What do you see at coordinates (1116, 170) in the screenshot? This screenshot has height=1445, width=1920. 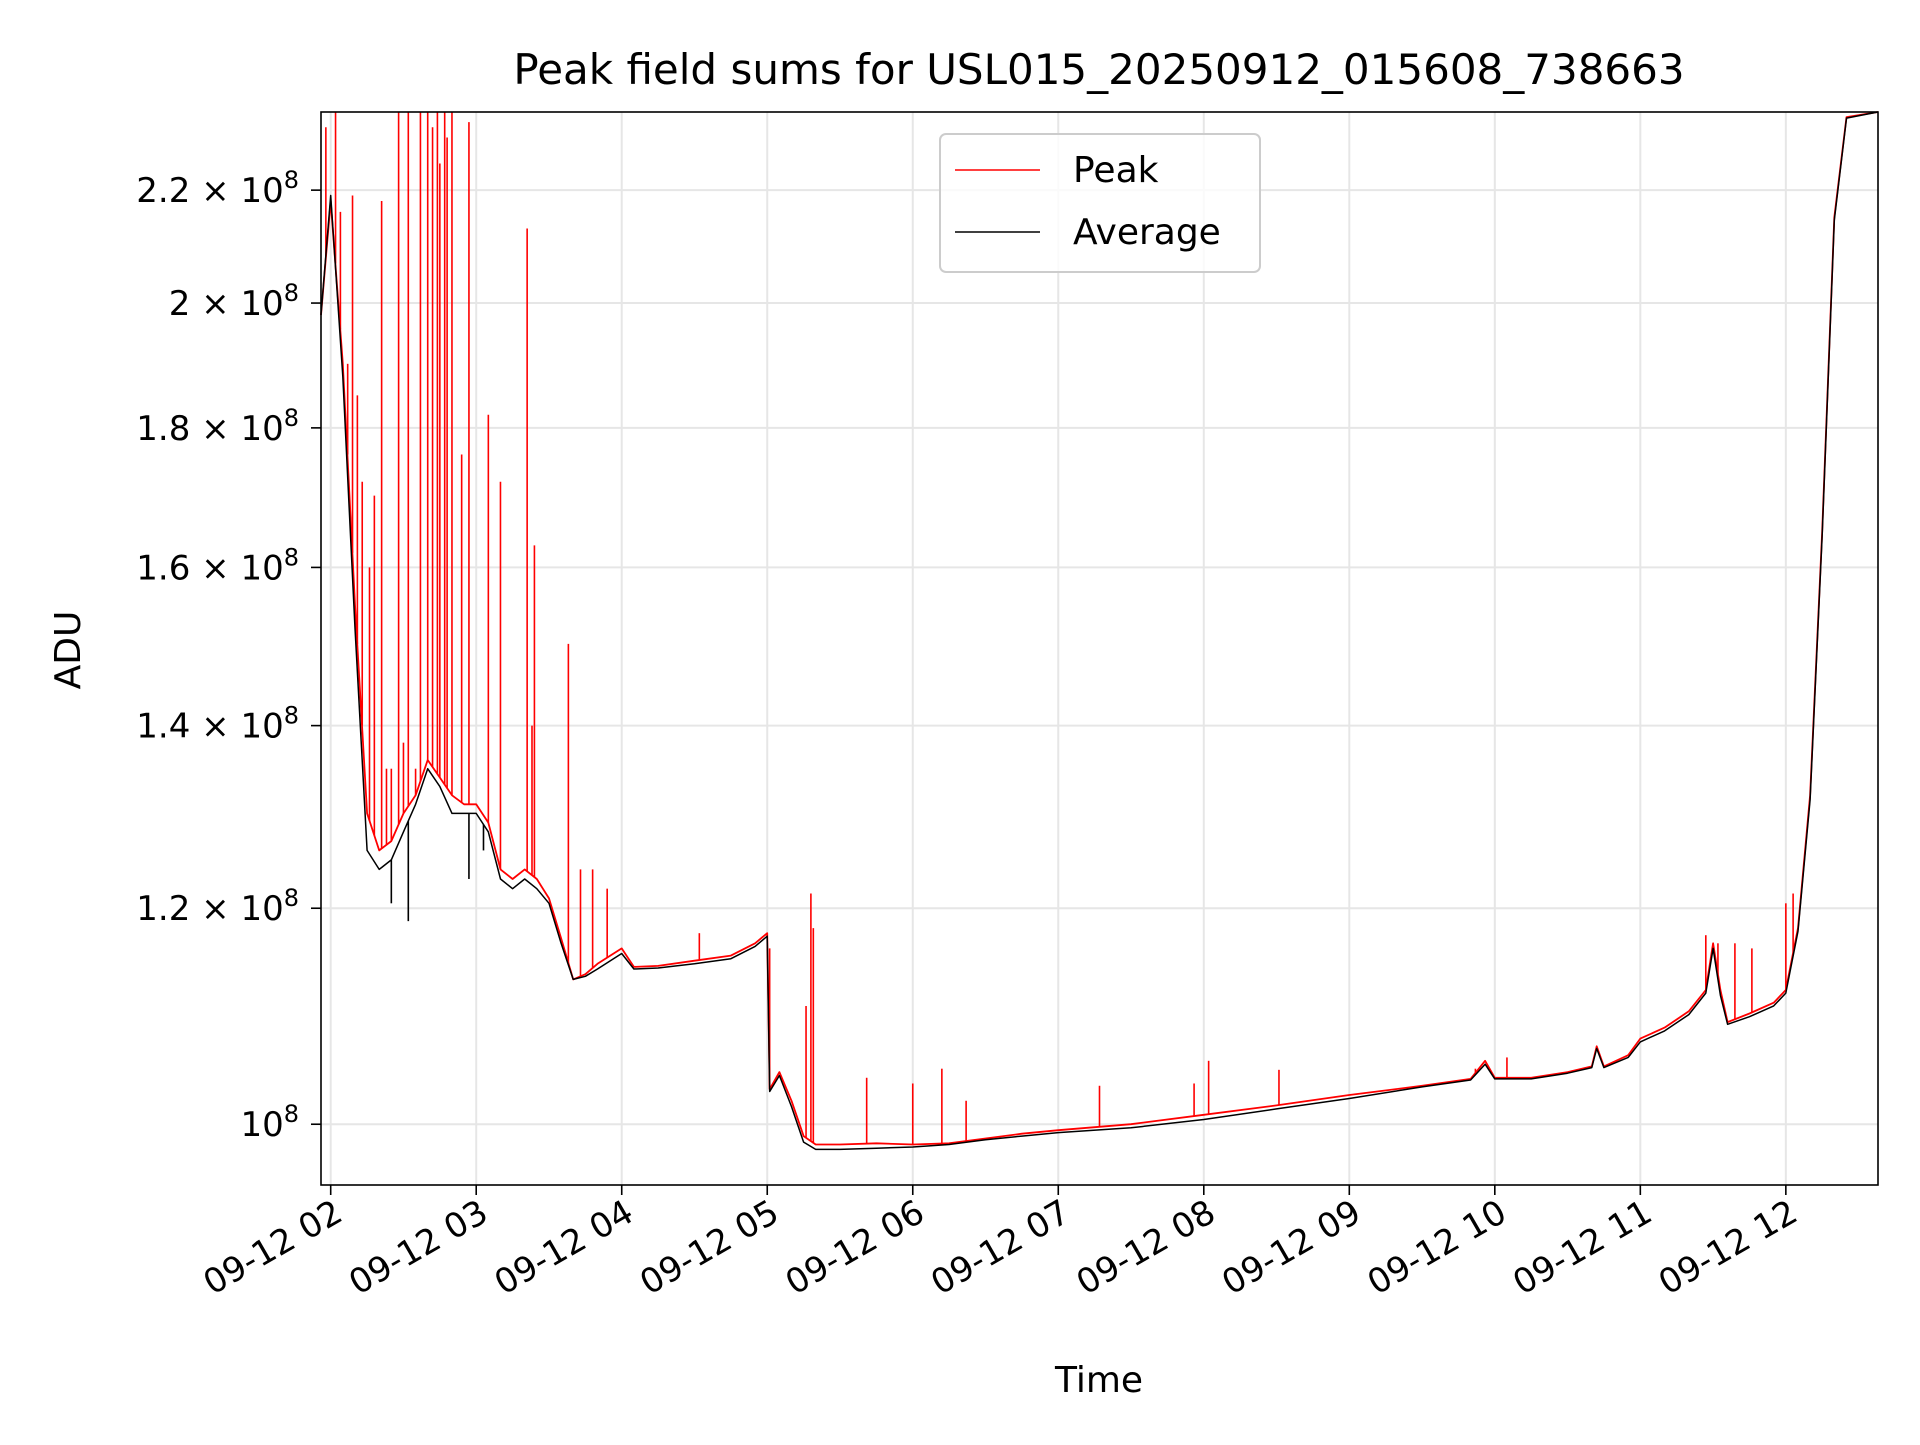 I see `legend-label-peak: Peak` at bounding box center [1116, 170].